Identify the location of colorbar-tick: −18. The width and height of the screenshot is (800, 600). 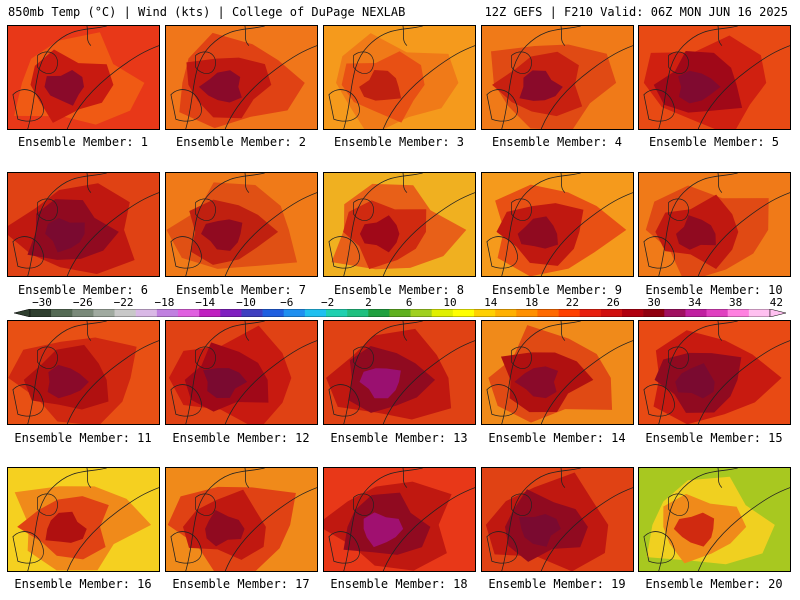
(164, 302).